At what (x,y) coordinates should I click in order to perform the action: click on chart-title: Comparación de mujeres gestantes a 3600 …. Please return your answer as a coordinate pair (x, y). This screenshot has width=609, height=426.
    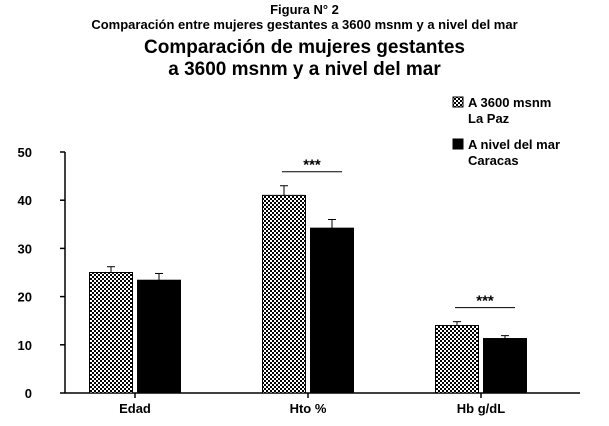
    Looking at the image, I should click on (304, 59).